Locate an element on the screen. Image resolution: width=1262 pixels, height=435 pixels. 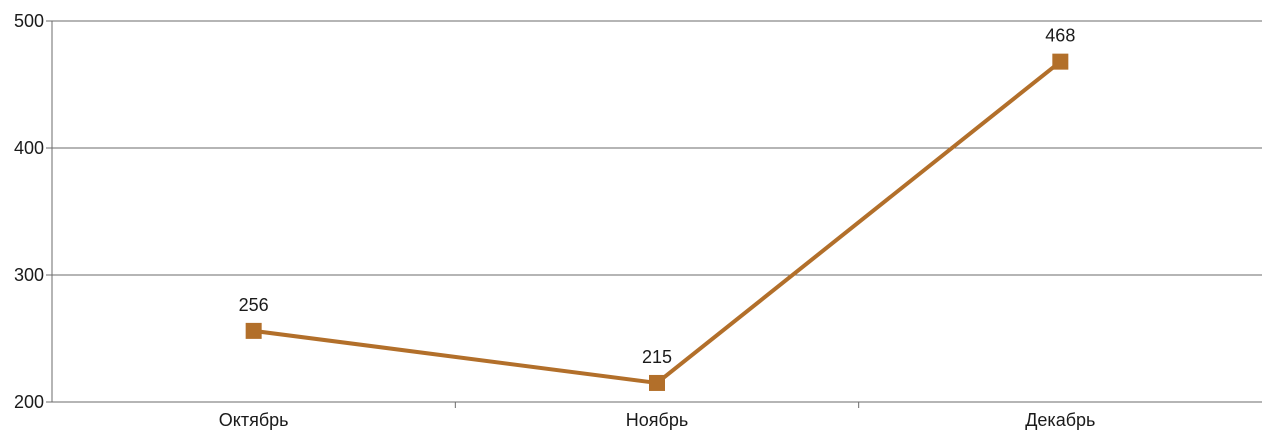
x-tick-label: Ноябрь is located at coordinates (657, 420).